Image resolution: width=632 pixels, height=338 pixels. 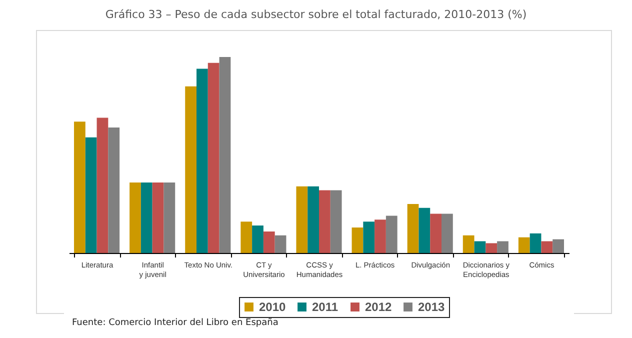 What do you see at coordinates (378, 307) in the screenshot?
I see `legend-label: 2012` at bounding box center [378, 307].